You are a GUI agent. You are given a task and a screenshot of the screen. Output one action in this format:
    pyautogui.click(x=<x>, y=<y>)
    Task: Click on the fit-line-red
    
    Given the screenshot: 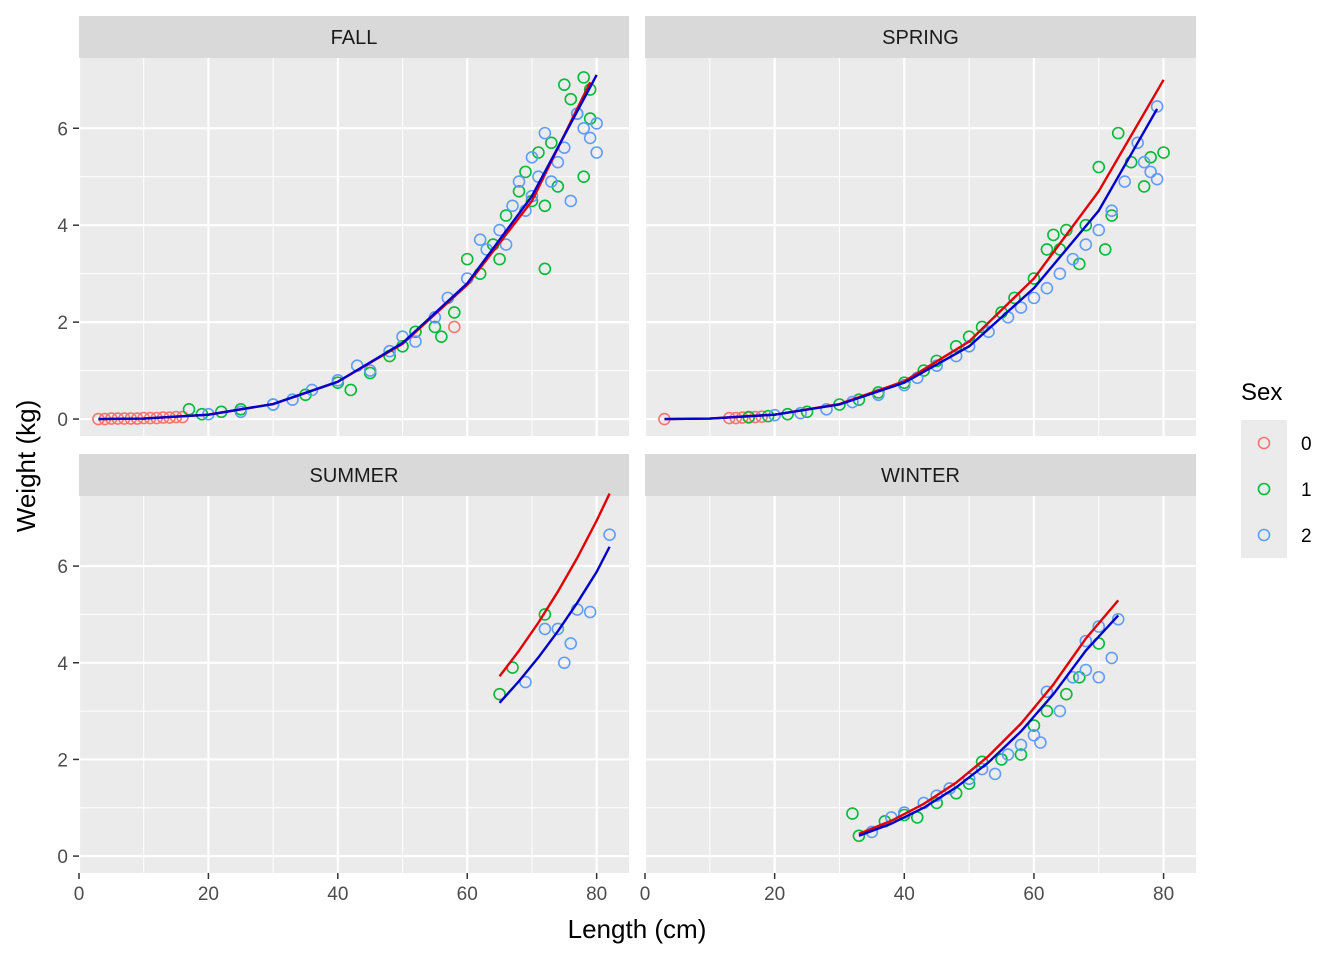 What is the action you would take?
    pyautogui.click(x=554, y=585)
    